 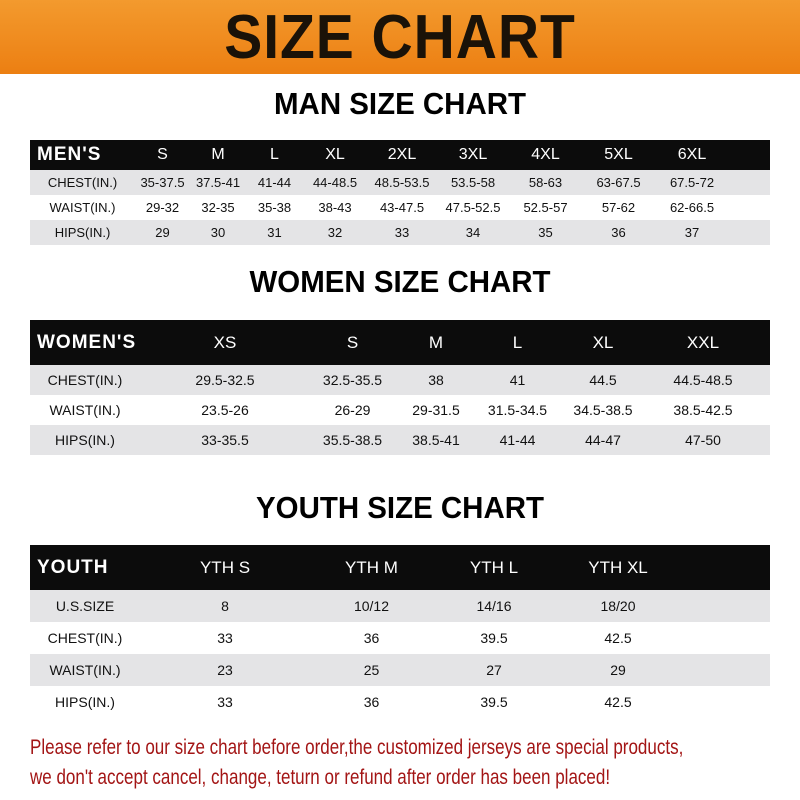 I want to click on table-cell: 38.5-41, so click(x=436, y=440).